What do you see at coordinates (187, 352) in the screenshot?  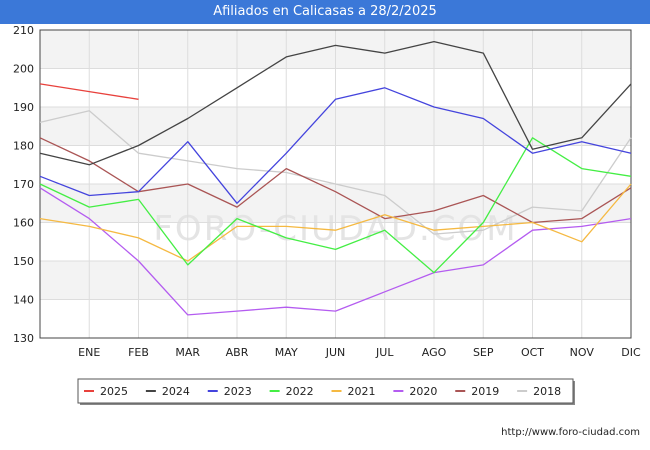 I see `x-tick-label: MAR` at bounding box center [187, 352].